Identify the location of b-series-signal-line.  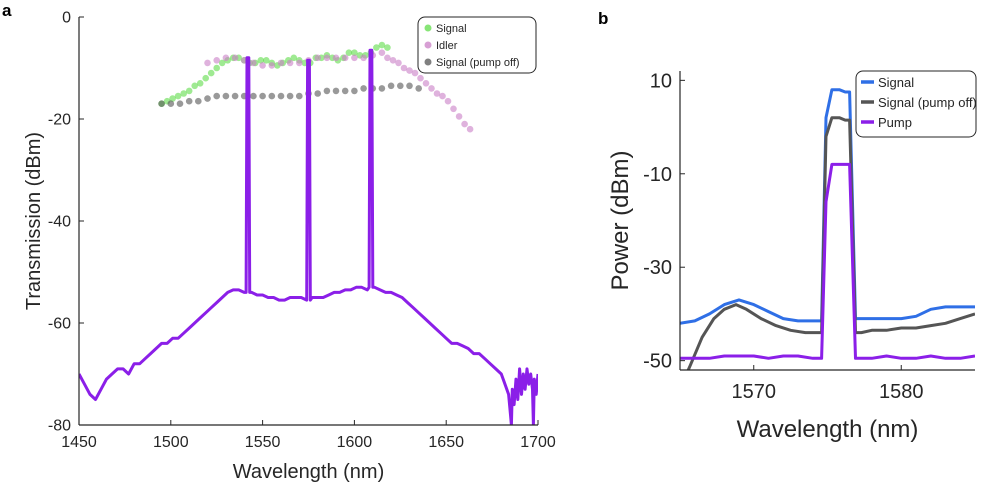
(827, 206).